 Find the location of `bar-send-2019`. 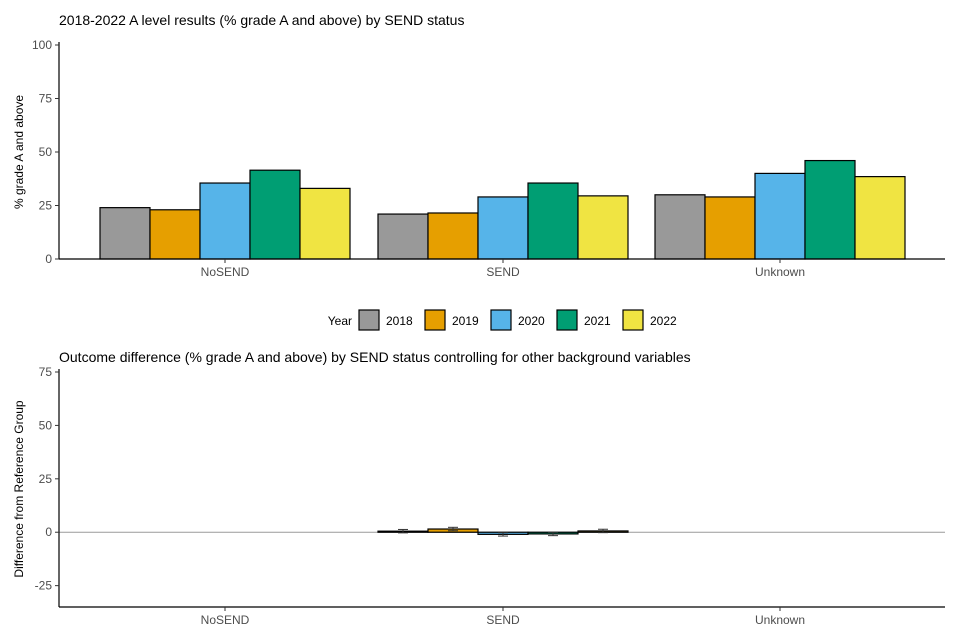

bar-send-2019 is located at coordinates (453, 236).